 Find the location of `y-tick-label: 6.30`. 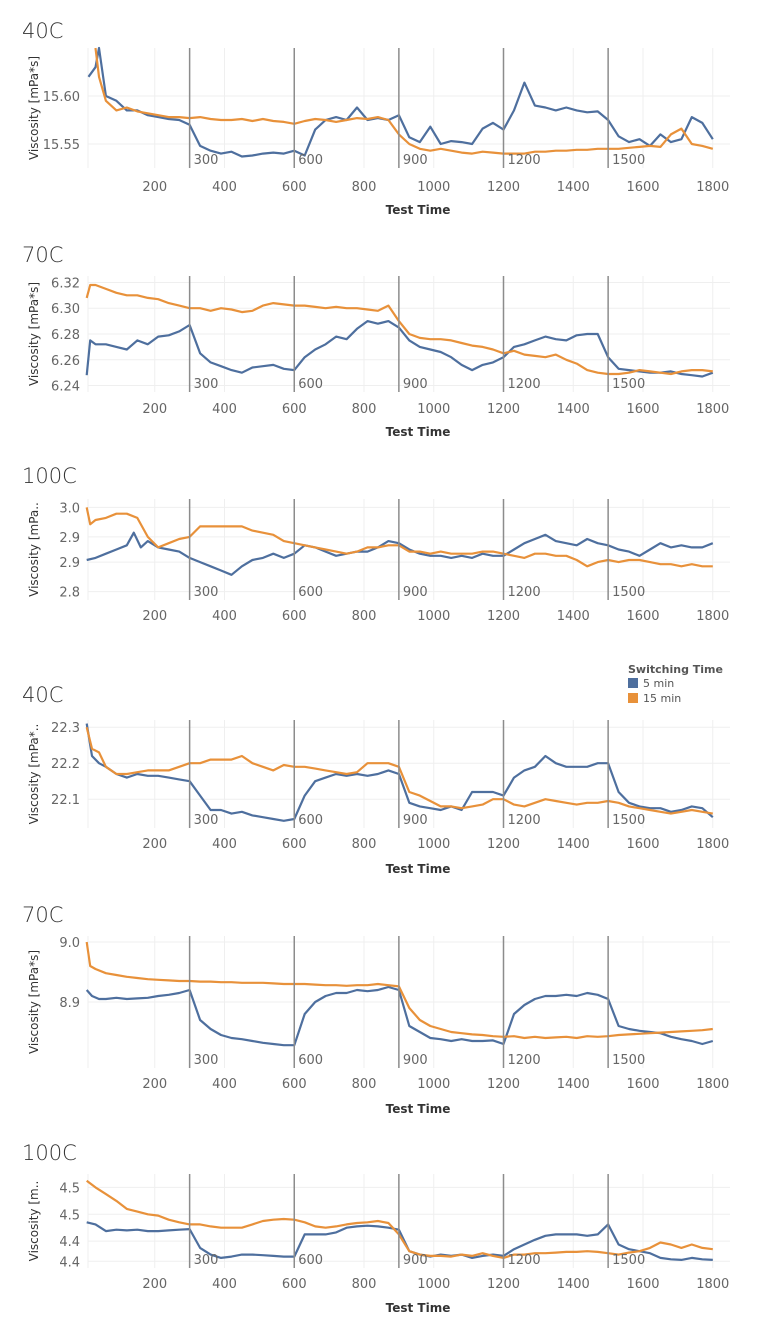

y-tick-label: 6.30 is located at coordinates (65, 309).